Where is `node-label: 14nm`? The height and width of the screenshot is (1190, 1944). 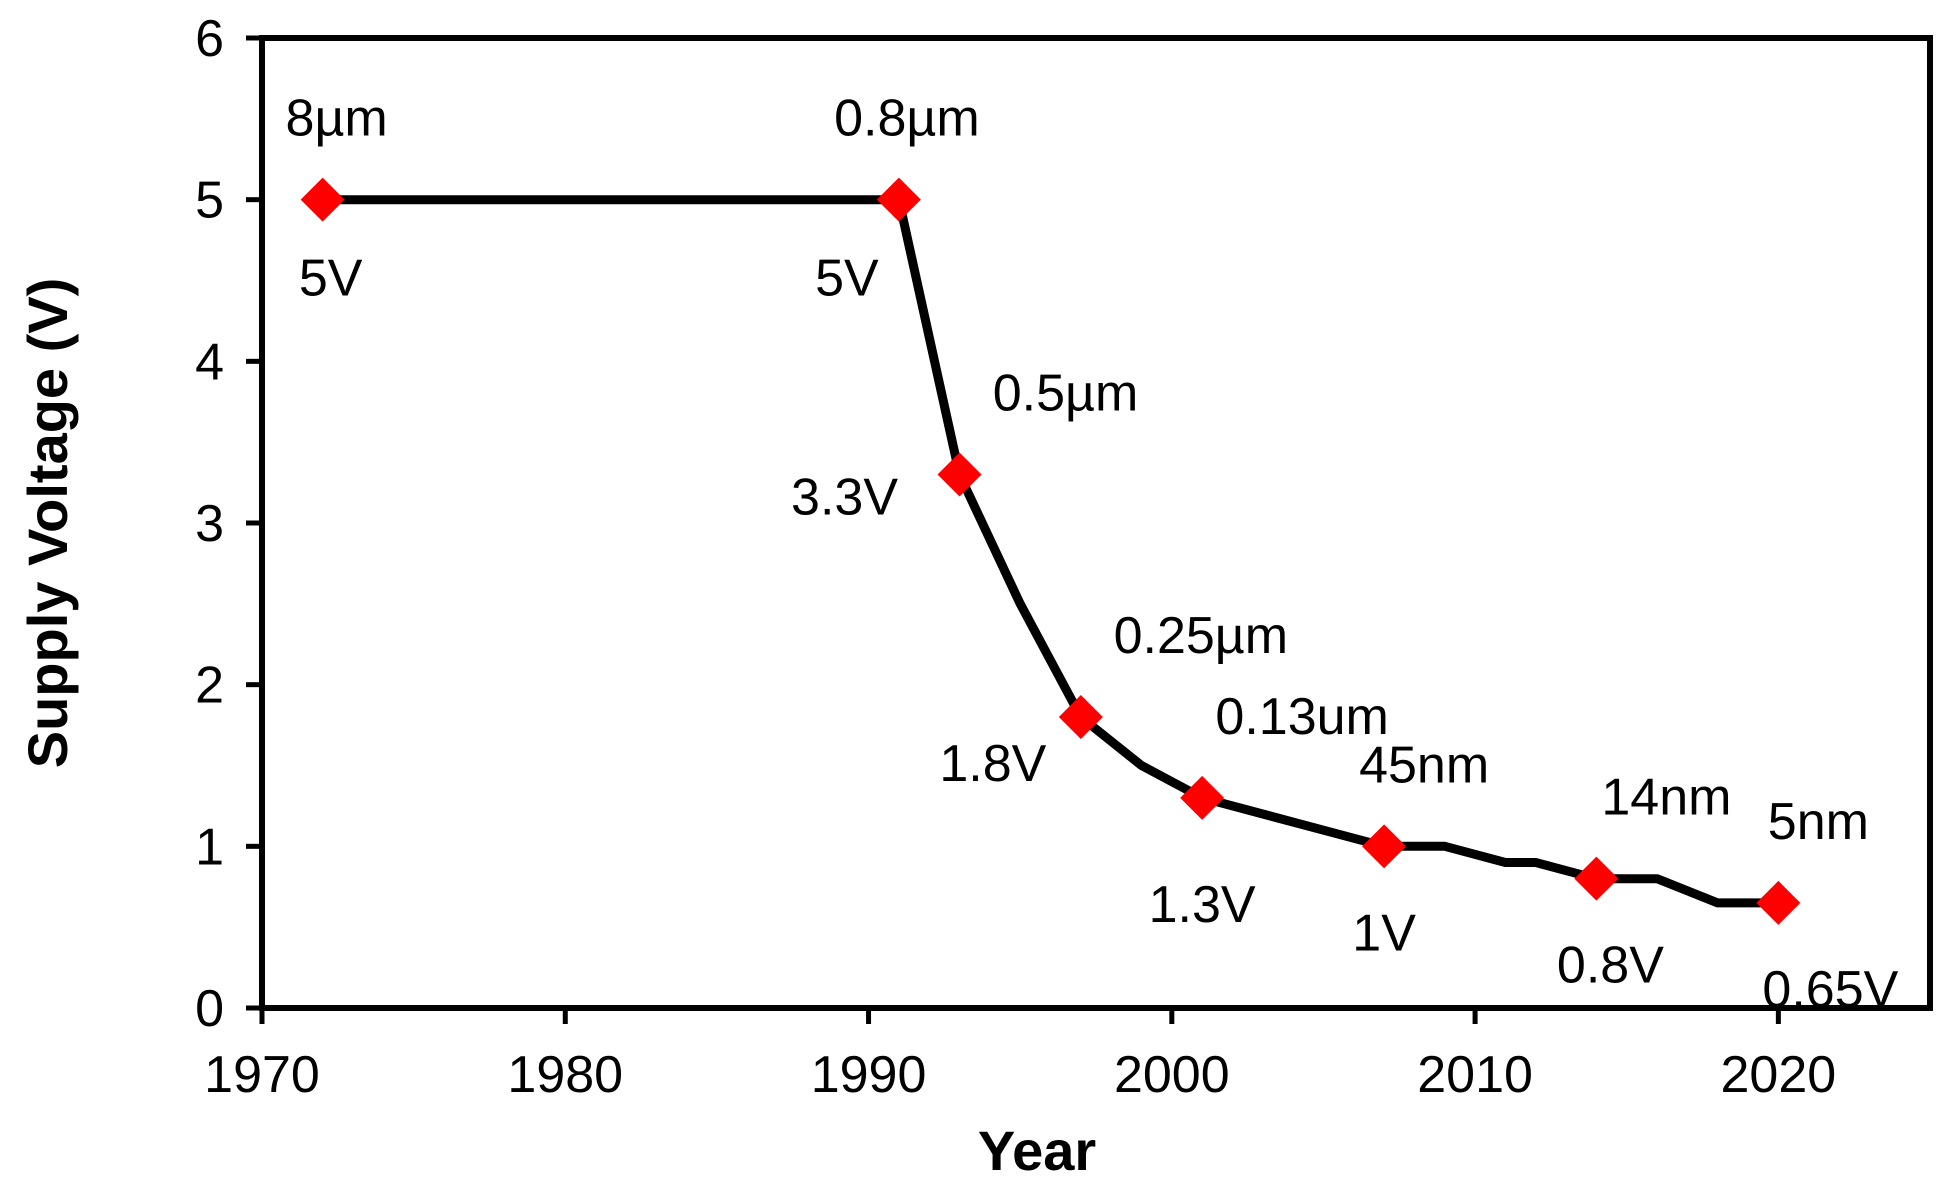
node-label: 14nm is located at coordinates (1666, 798).